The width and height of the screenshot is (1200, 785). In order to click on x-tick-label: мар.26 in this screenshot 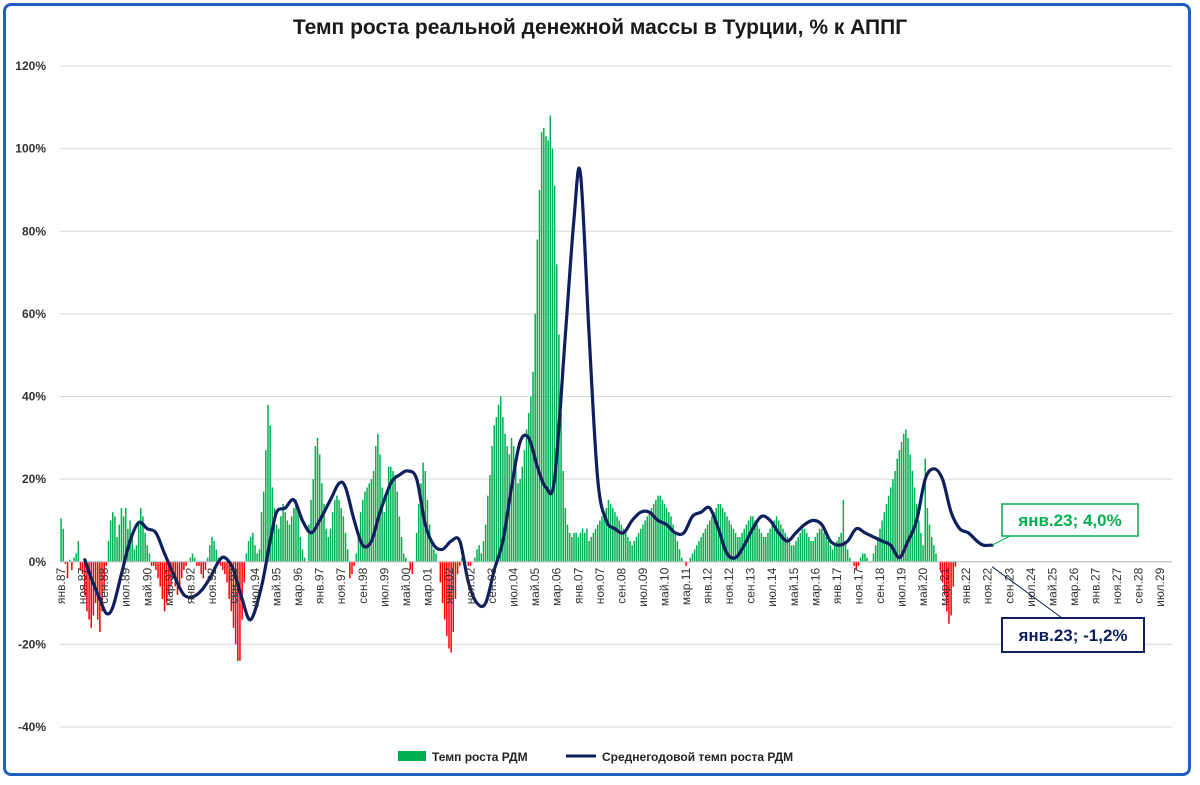, I will do `click(1074, 586)`.